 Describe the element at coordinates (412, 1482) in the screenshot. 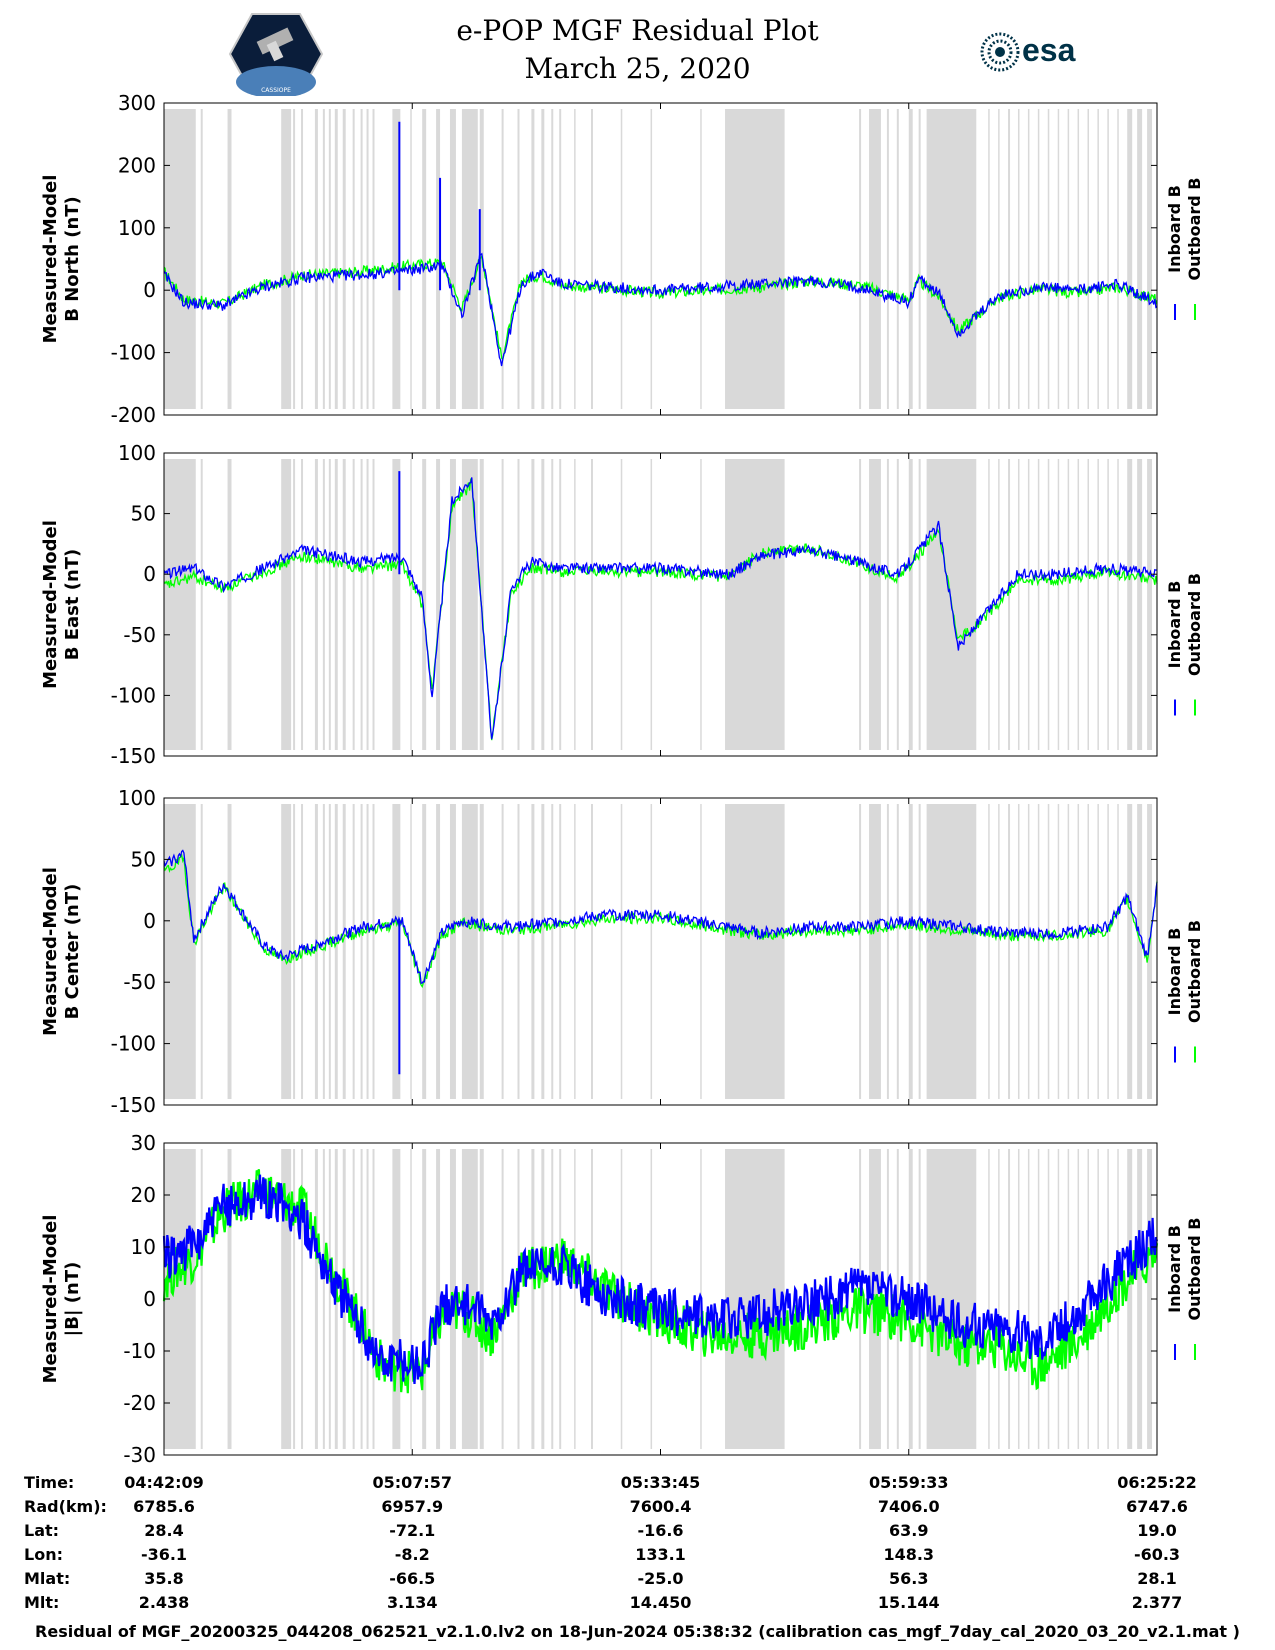

I see `orbit-value: 05:07:57` at that location.